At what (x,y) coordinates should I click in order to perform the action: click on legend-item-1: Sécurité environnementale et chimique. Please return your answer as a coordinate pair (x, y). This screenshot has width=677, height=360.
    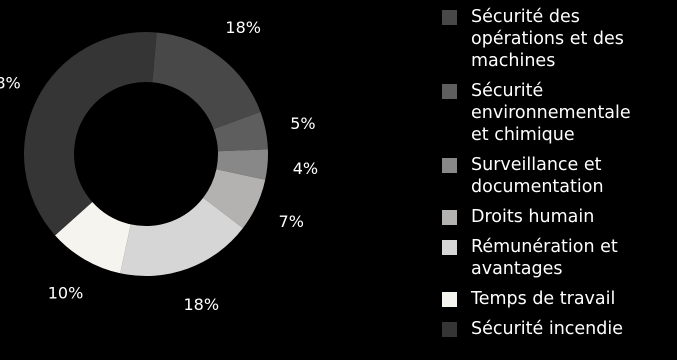
    Looking at the image, I should click on (559, 113).